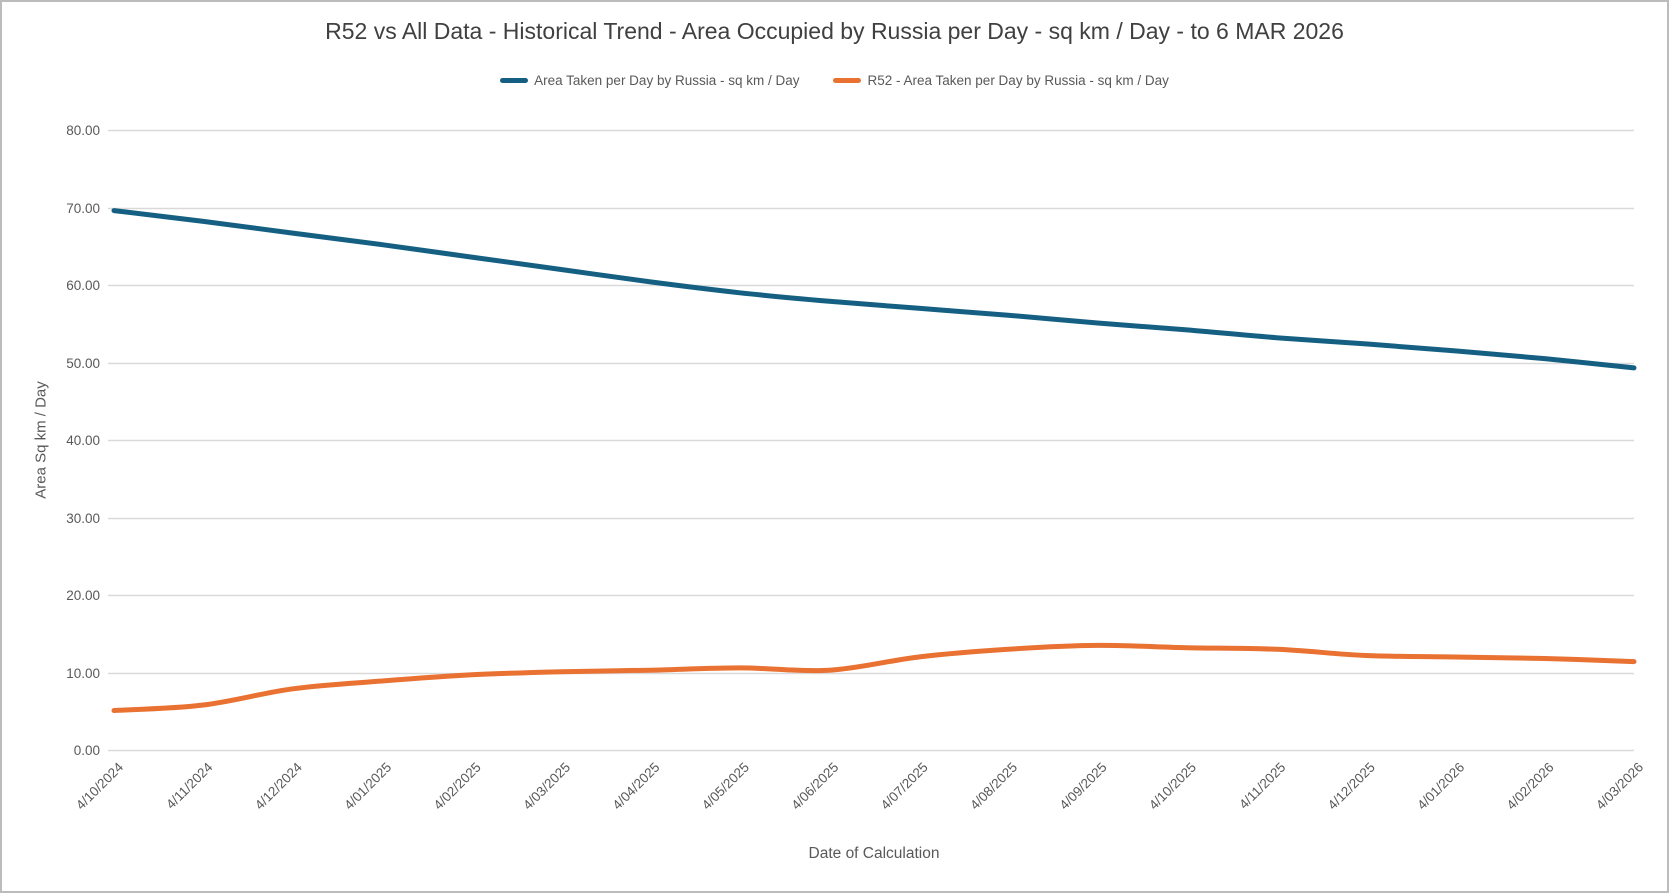 Image resolution: width=1669 pixels, height=893 pixels. Describe the element at coordinates (514, 80) in the screenshot. I see `legend-line-swatch-all-data` at that location.